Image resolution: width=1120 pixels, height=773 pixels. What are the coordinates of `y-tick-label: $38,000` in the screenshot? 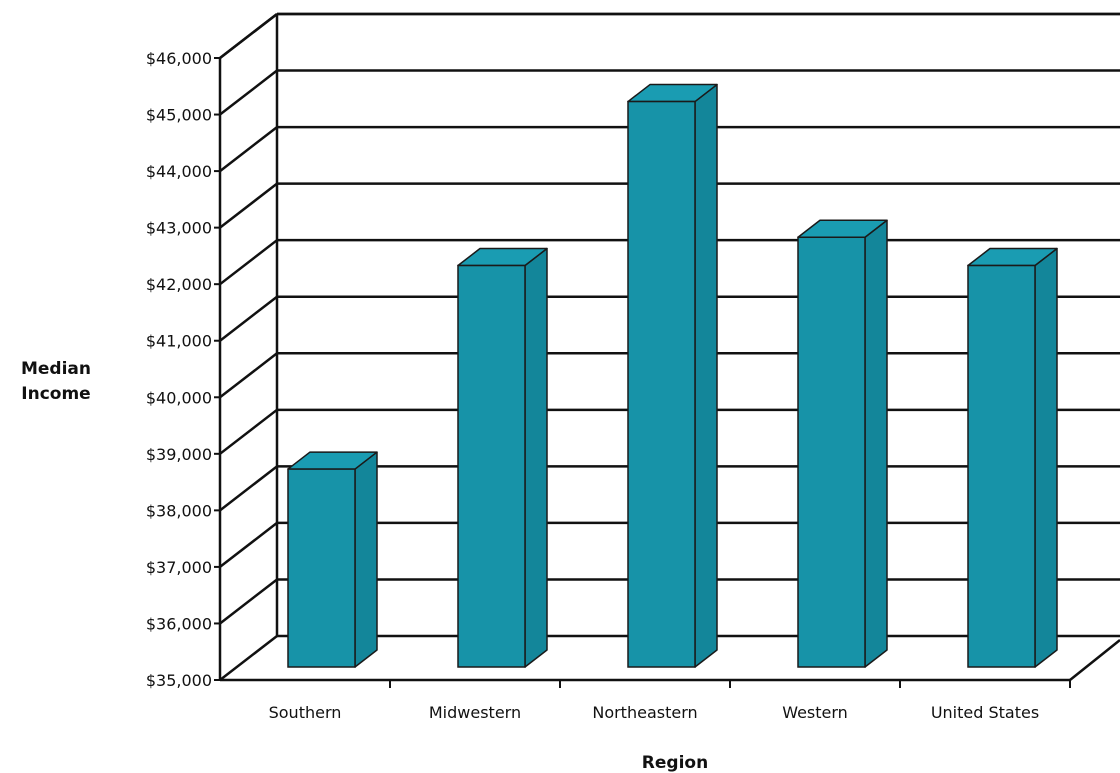 It's located at (179, 510).